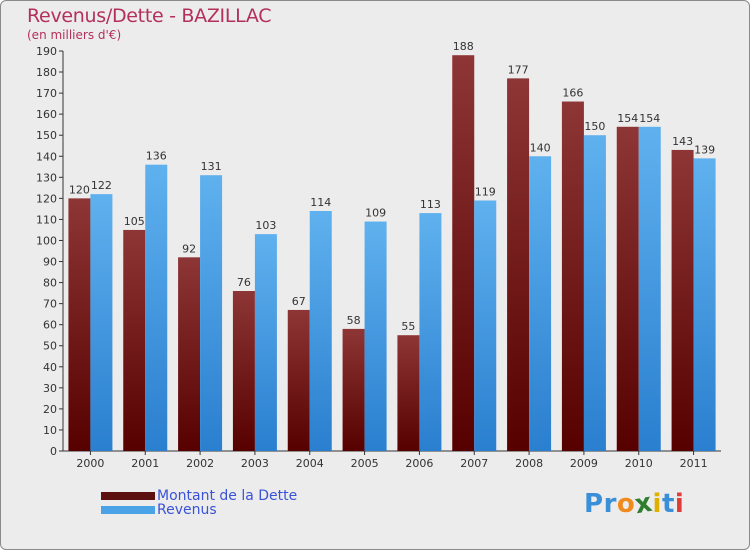 The image size is (750, 550). I want to click on data-label-debt: 166, so click(572, 93).